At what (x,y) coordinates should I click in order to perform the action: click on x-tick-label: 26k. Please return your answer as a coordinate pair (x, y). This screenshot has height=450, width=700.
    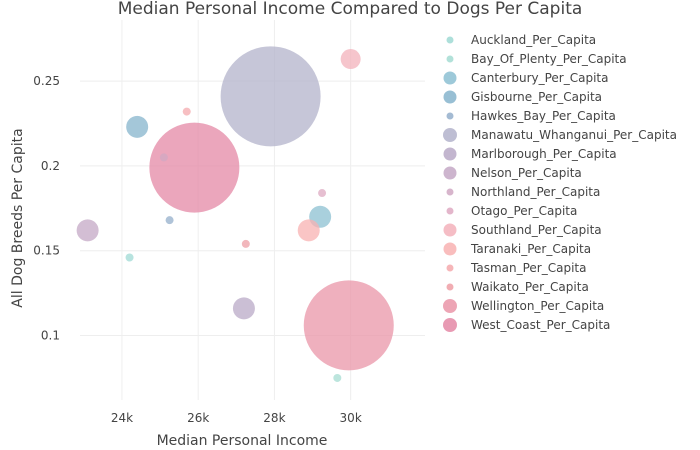
    Looking at the image, I should click on (198, 418).